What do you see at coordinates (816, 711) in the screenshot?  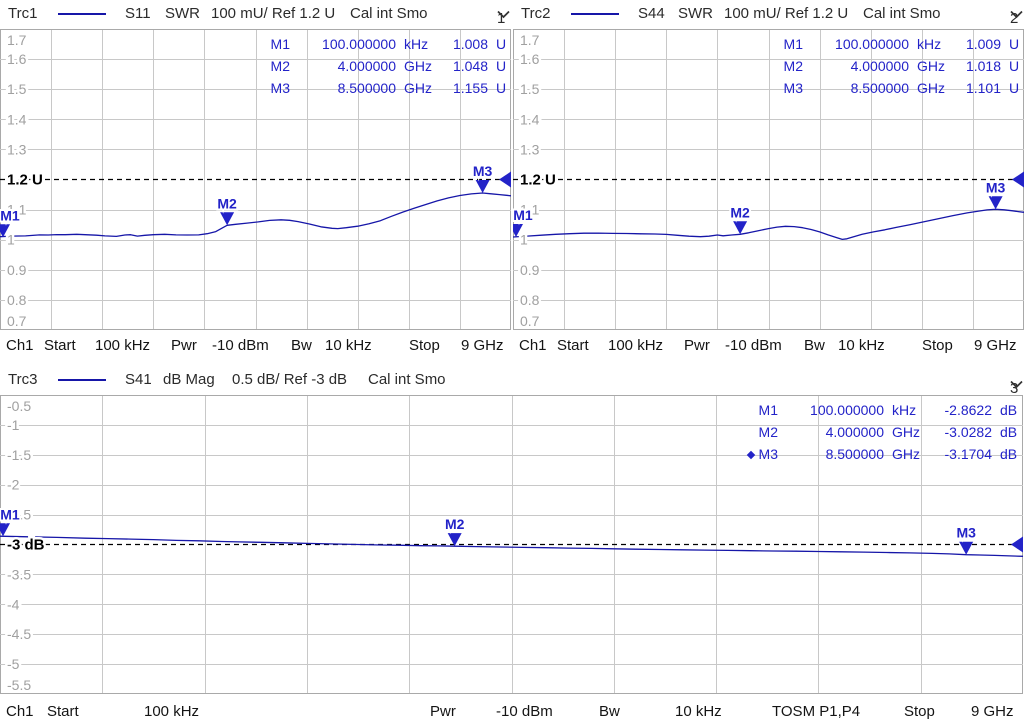 I see `status-item: TOSM P1,P4` at bounding box center [816, 711].